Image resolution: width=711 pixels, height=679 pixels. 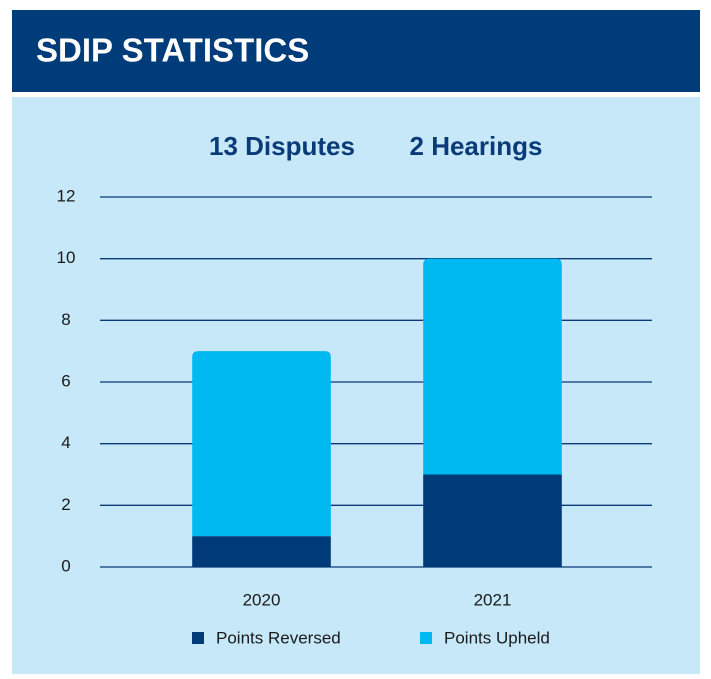 What do you see at coordinates (66, 195) in the screenshot?
I see `y-tick-label: 12` at bounding box center [66, 195].